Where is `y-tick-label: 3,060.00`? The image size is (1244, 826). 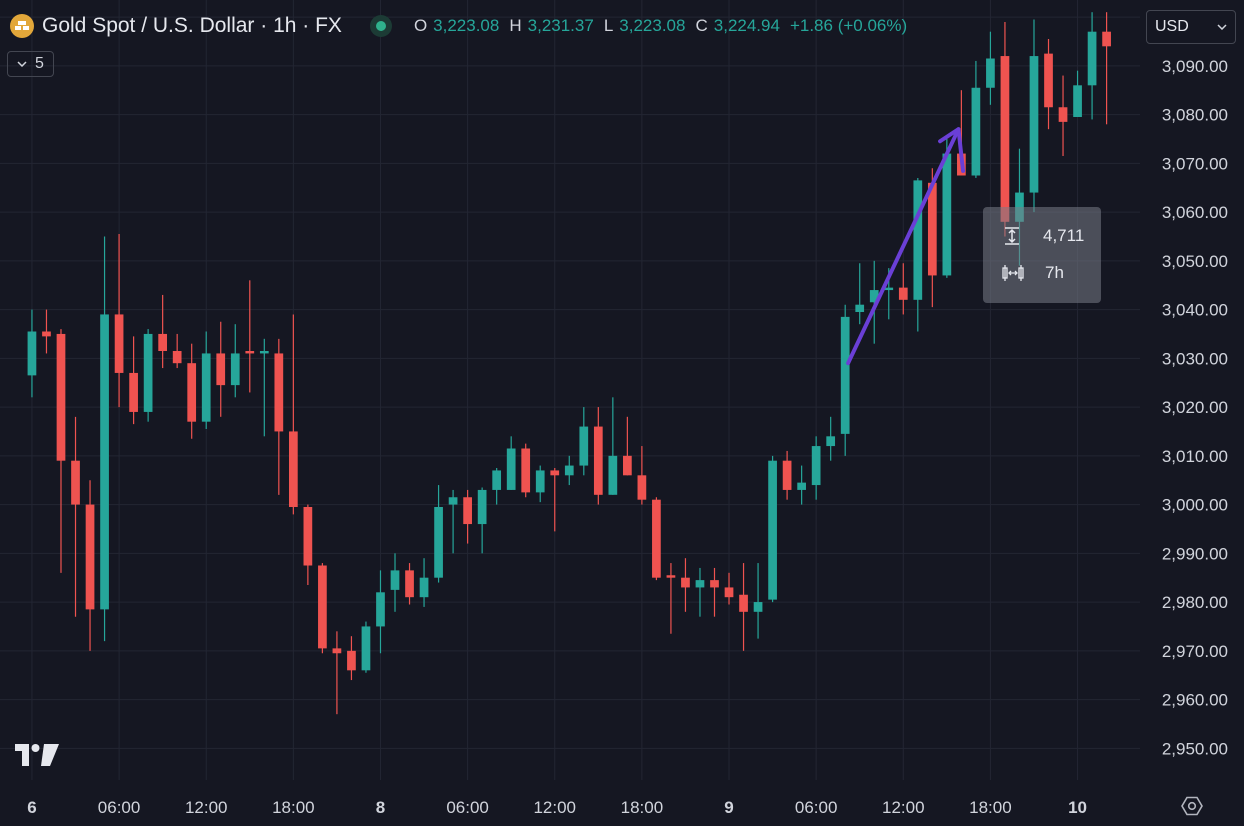
y-tick-label: 3,060.00 is located at coordinates (1195, 212).